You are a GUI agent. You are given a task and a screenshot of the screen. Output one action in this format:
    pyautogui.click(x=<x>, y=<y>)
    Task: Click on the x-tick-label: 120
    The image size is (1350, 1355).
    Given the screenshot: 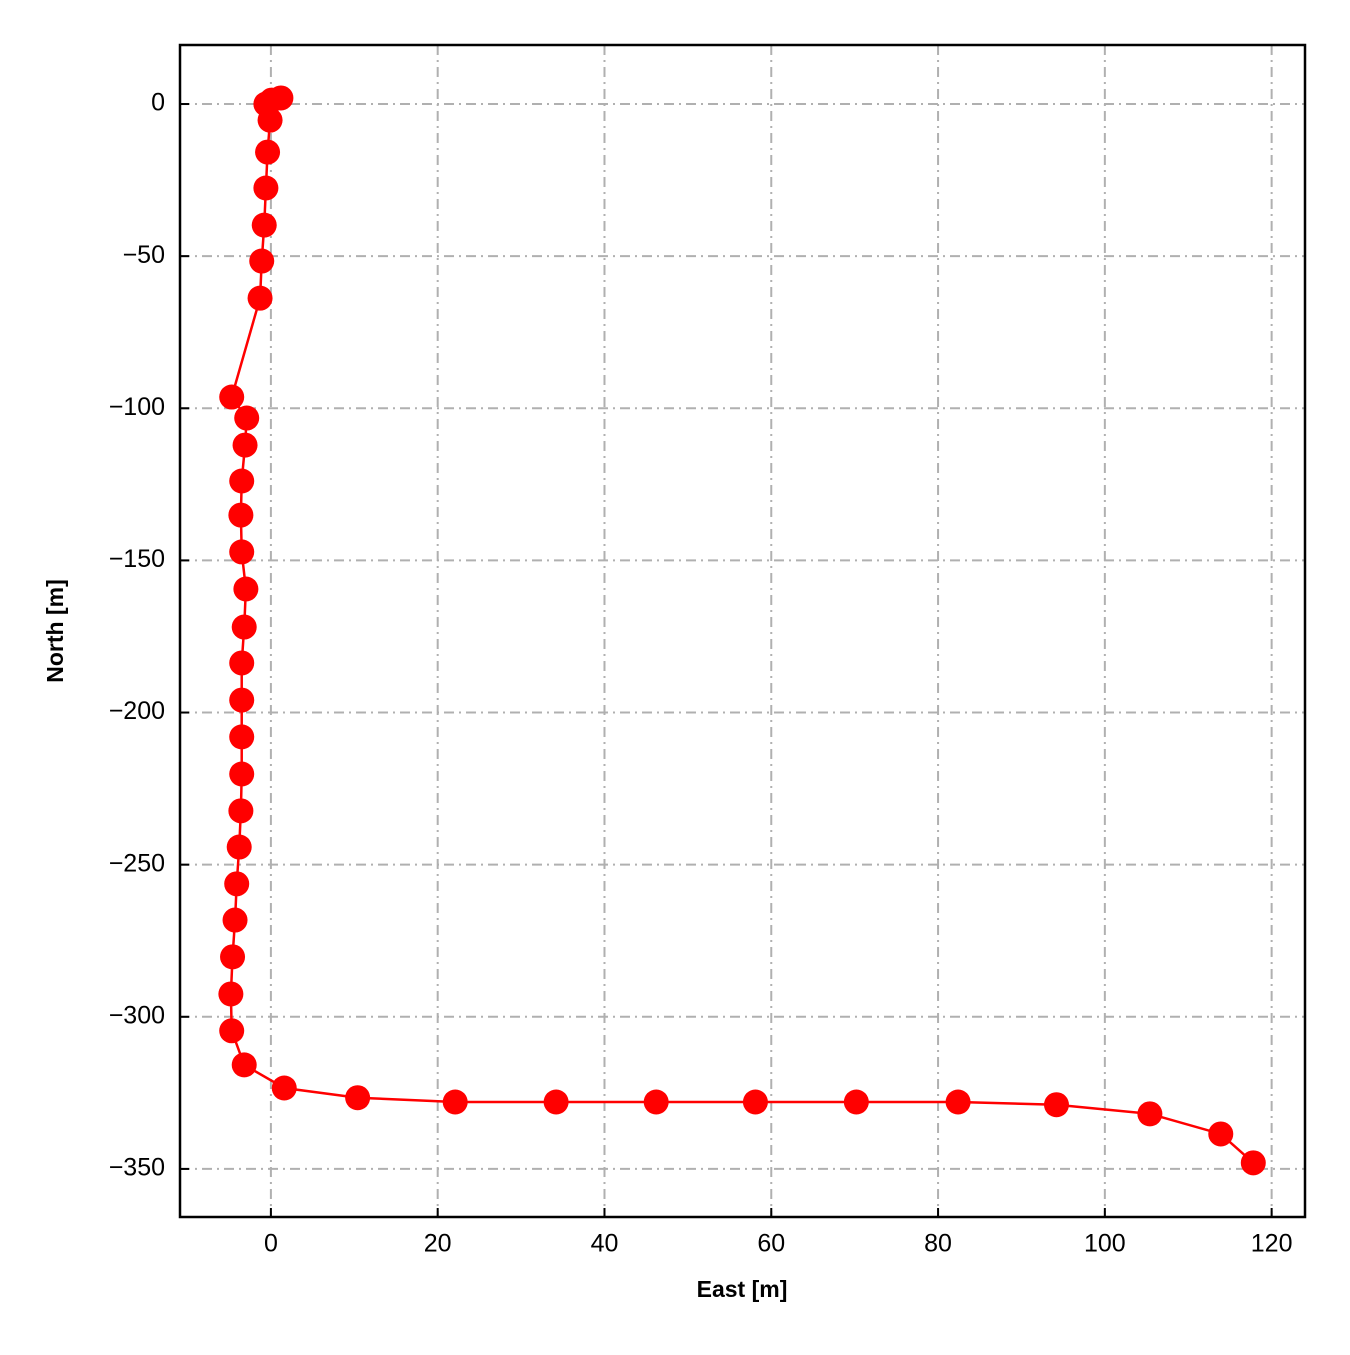 What is the action you would take?
    pyautogui.click(x=1272, y=1244)
    